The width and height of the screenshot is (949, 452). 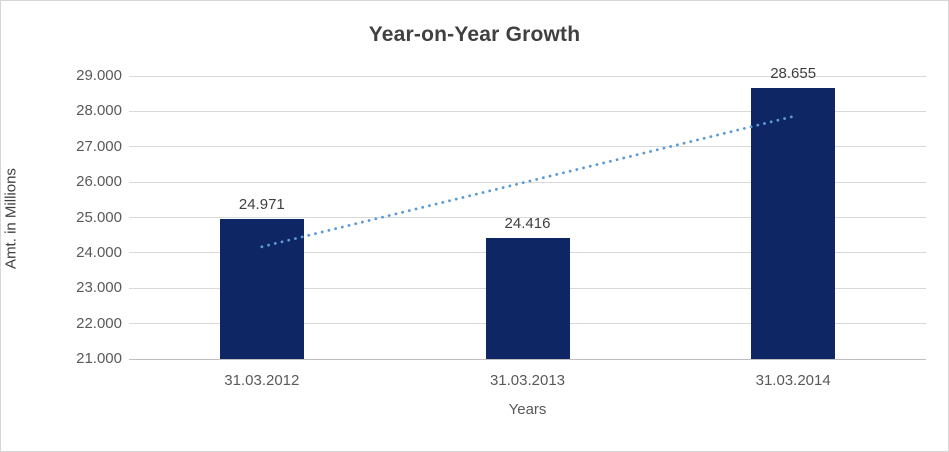 What do you see at coordinates (99, 288) in the screenshot?
I see `y-tick-label: 23.000` at bounding box center [99, 288].